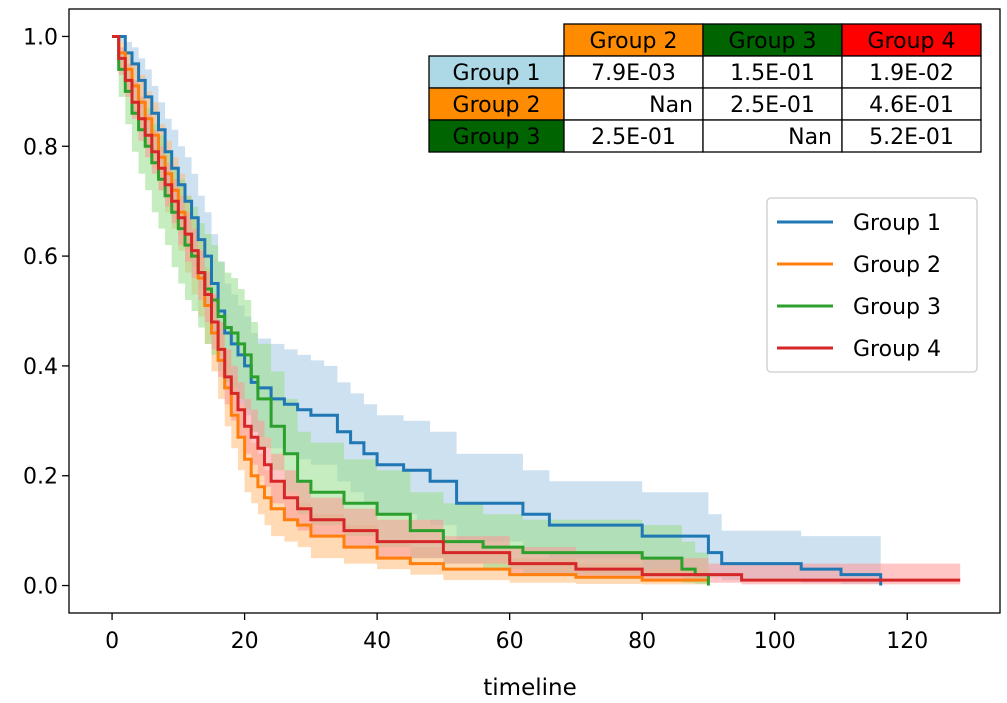 This screenshot has height=703, width=1007. What do you see at coordinates (897, 349) in the screenshot?
I see `group-4-legend-label: Group 4` at bounding box center [897, 349].